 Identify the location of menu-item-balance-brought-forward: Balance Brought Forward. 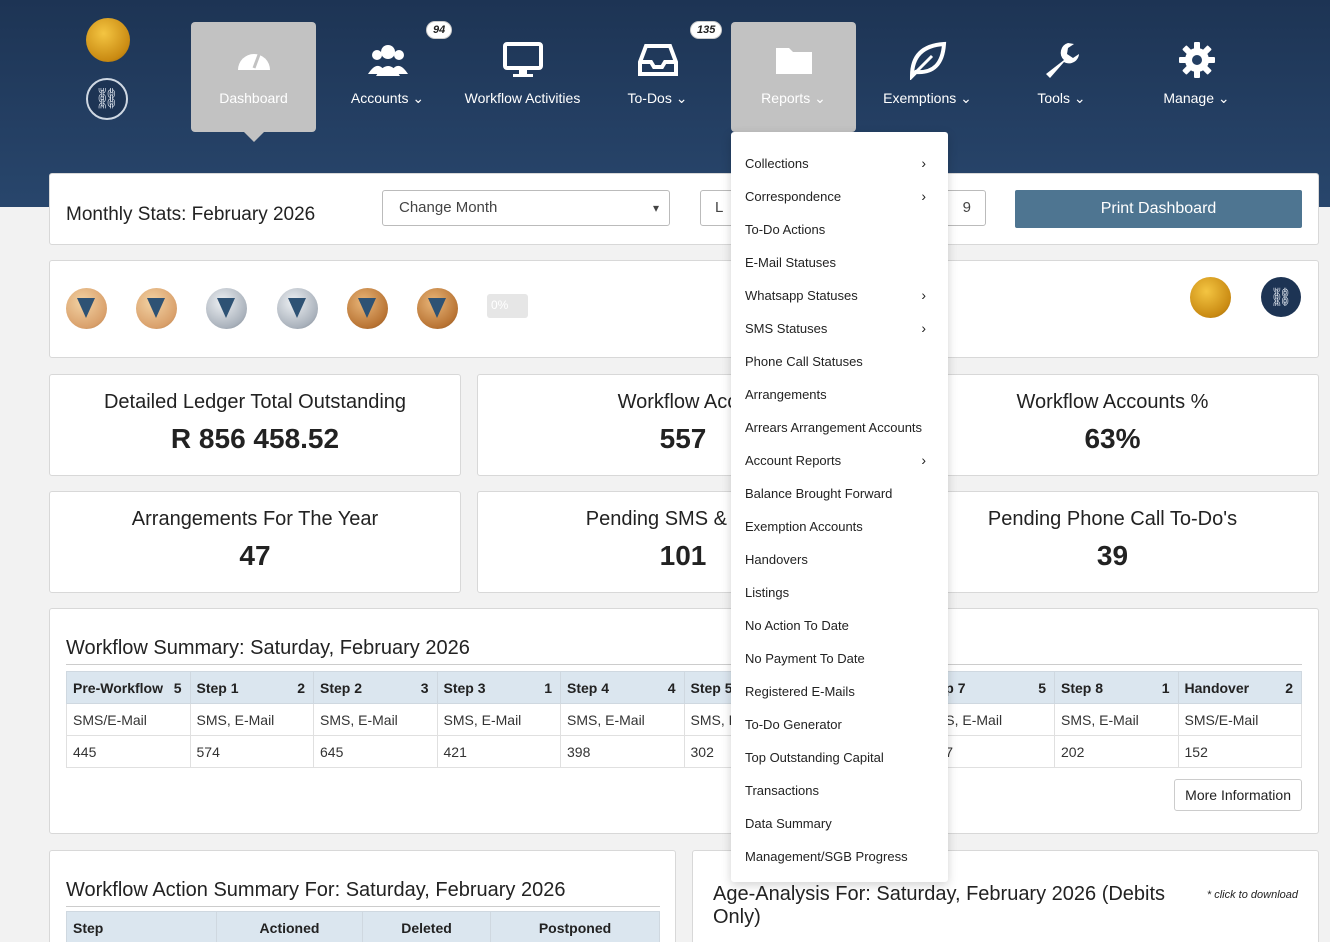
(819, 493).